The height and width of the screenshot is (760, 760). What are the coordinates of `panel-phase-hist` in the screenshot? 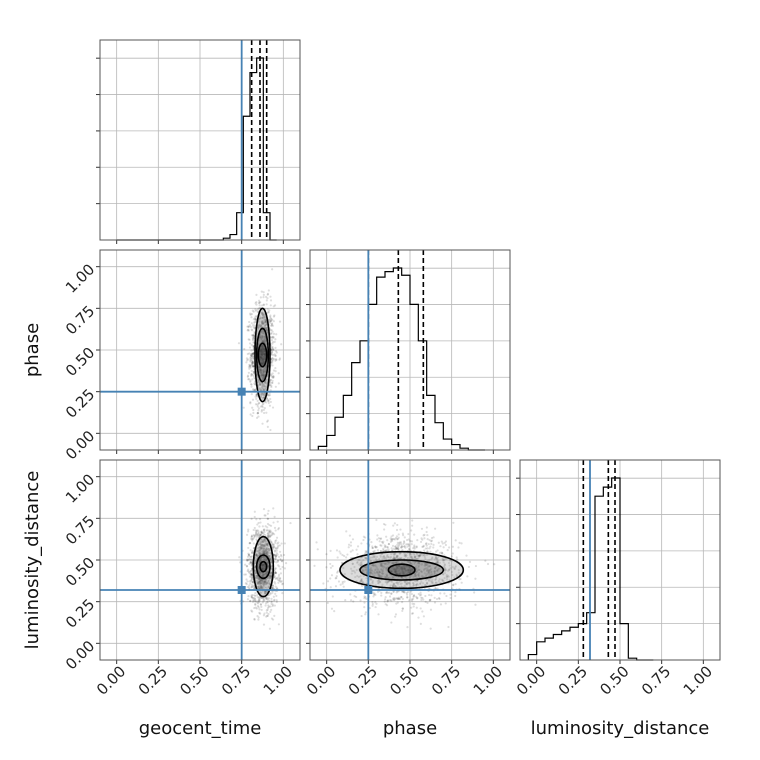 It's located at (408, 351).